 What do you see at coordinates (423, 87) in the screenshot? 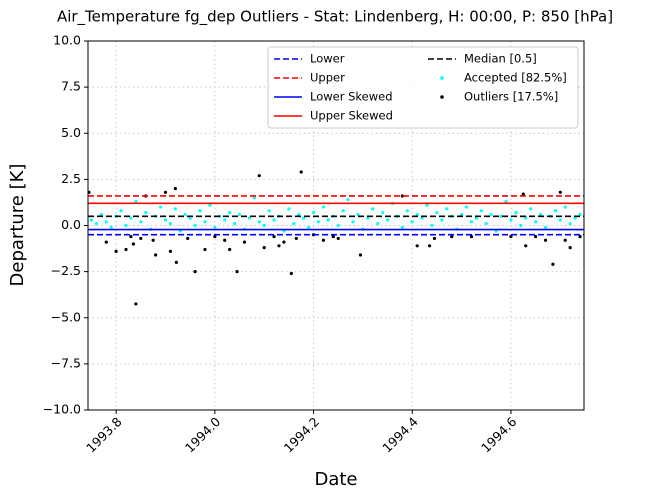
I see `legend-box` at bounding box center [423, 87].